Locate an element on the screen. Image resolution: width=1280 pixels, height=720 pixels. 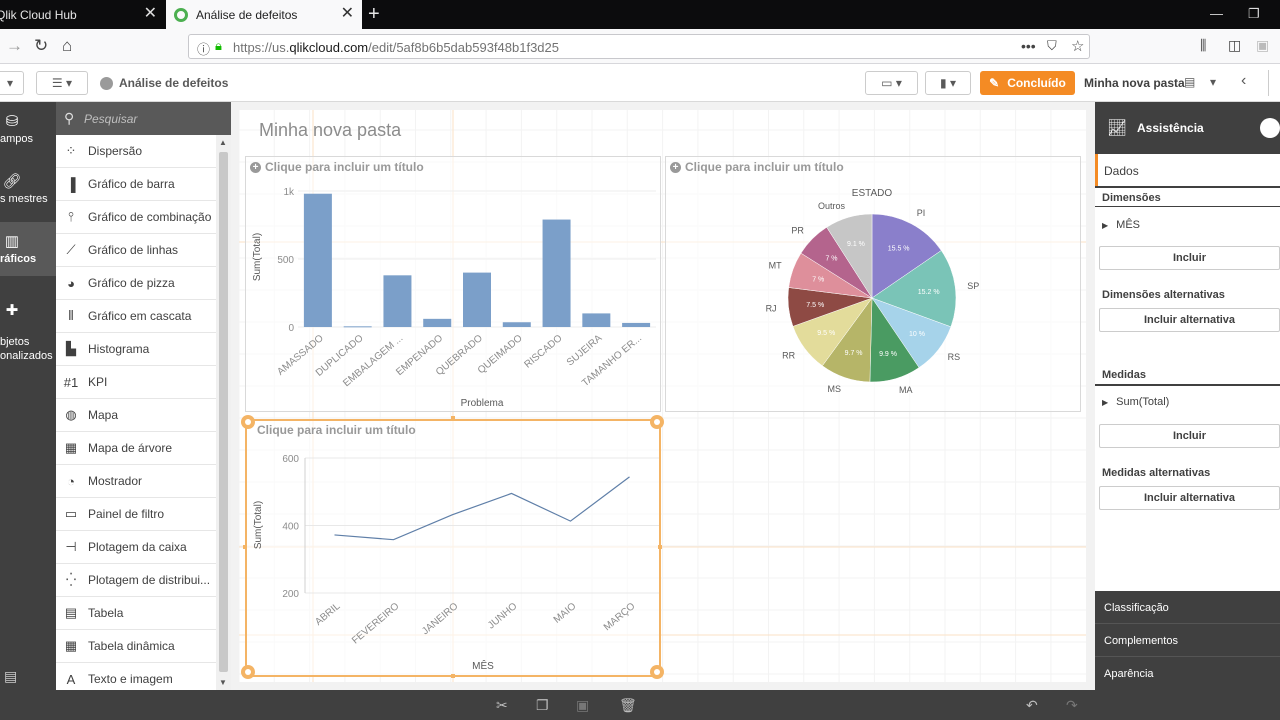
chart-list-item: #1 KPI is located at coordinates (136, 382).